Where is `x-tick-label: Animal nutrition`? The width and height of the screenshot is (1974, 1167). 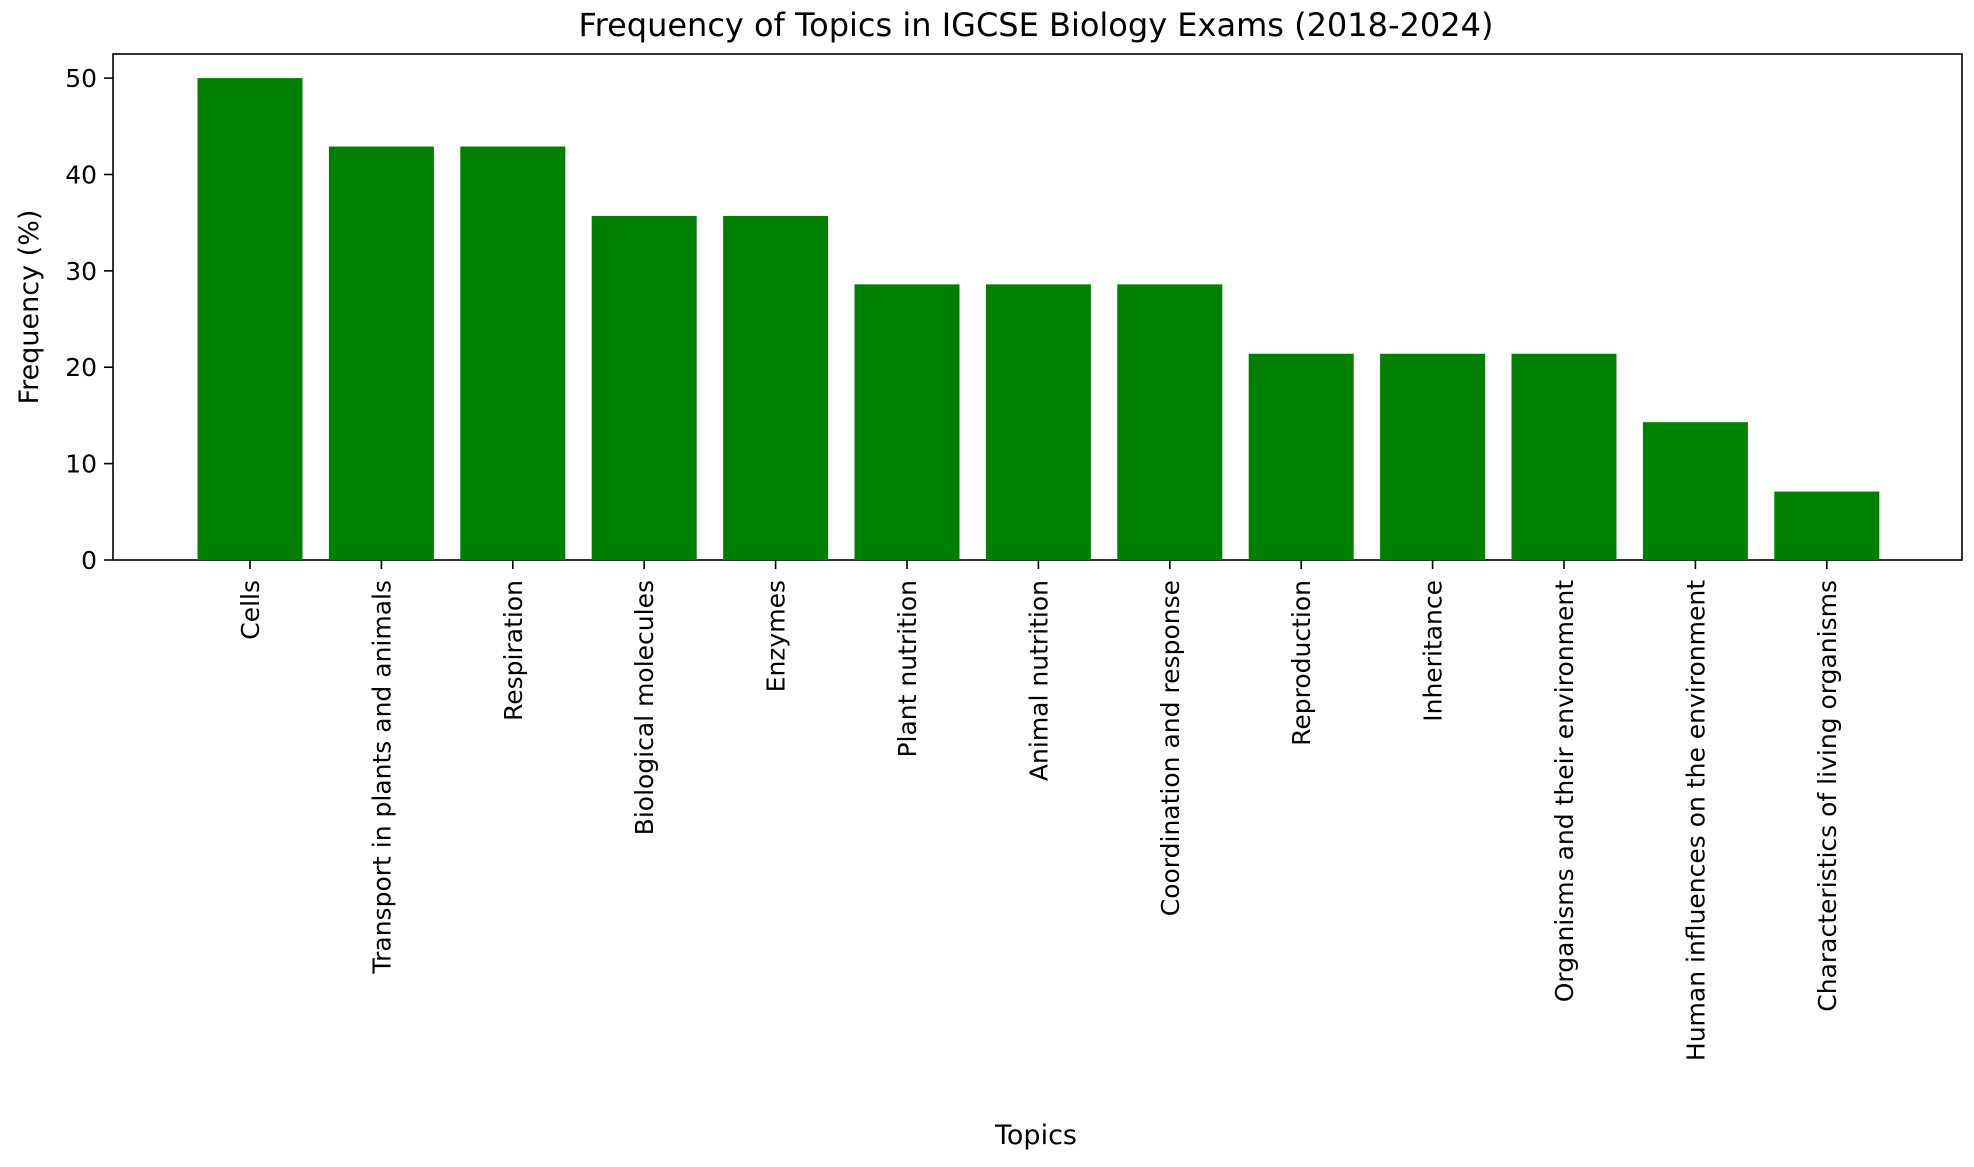
x-tick-label: Animal nutrition is located at coordinates (1038, 680).